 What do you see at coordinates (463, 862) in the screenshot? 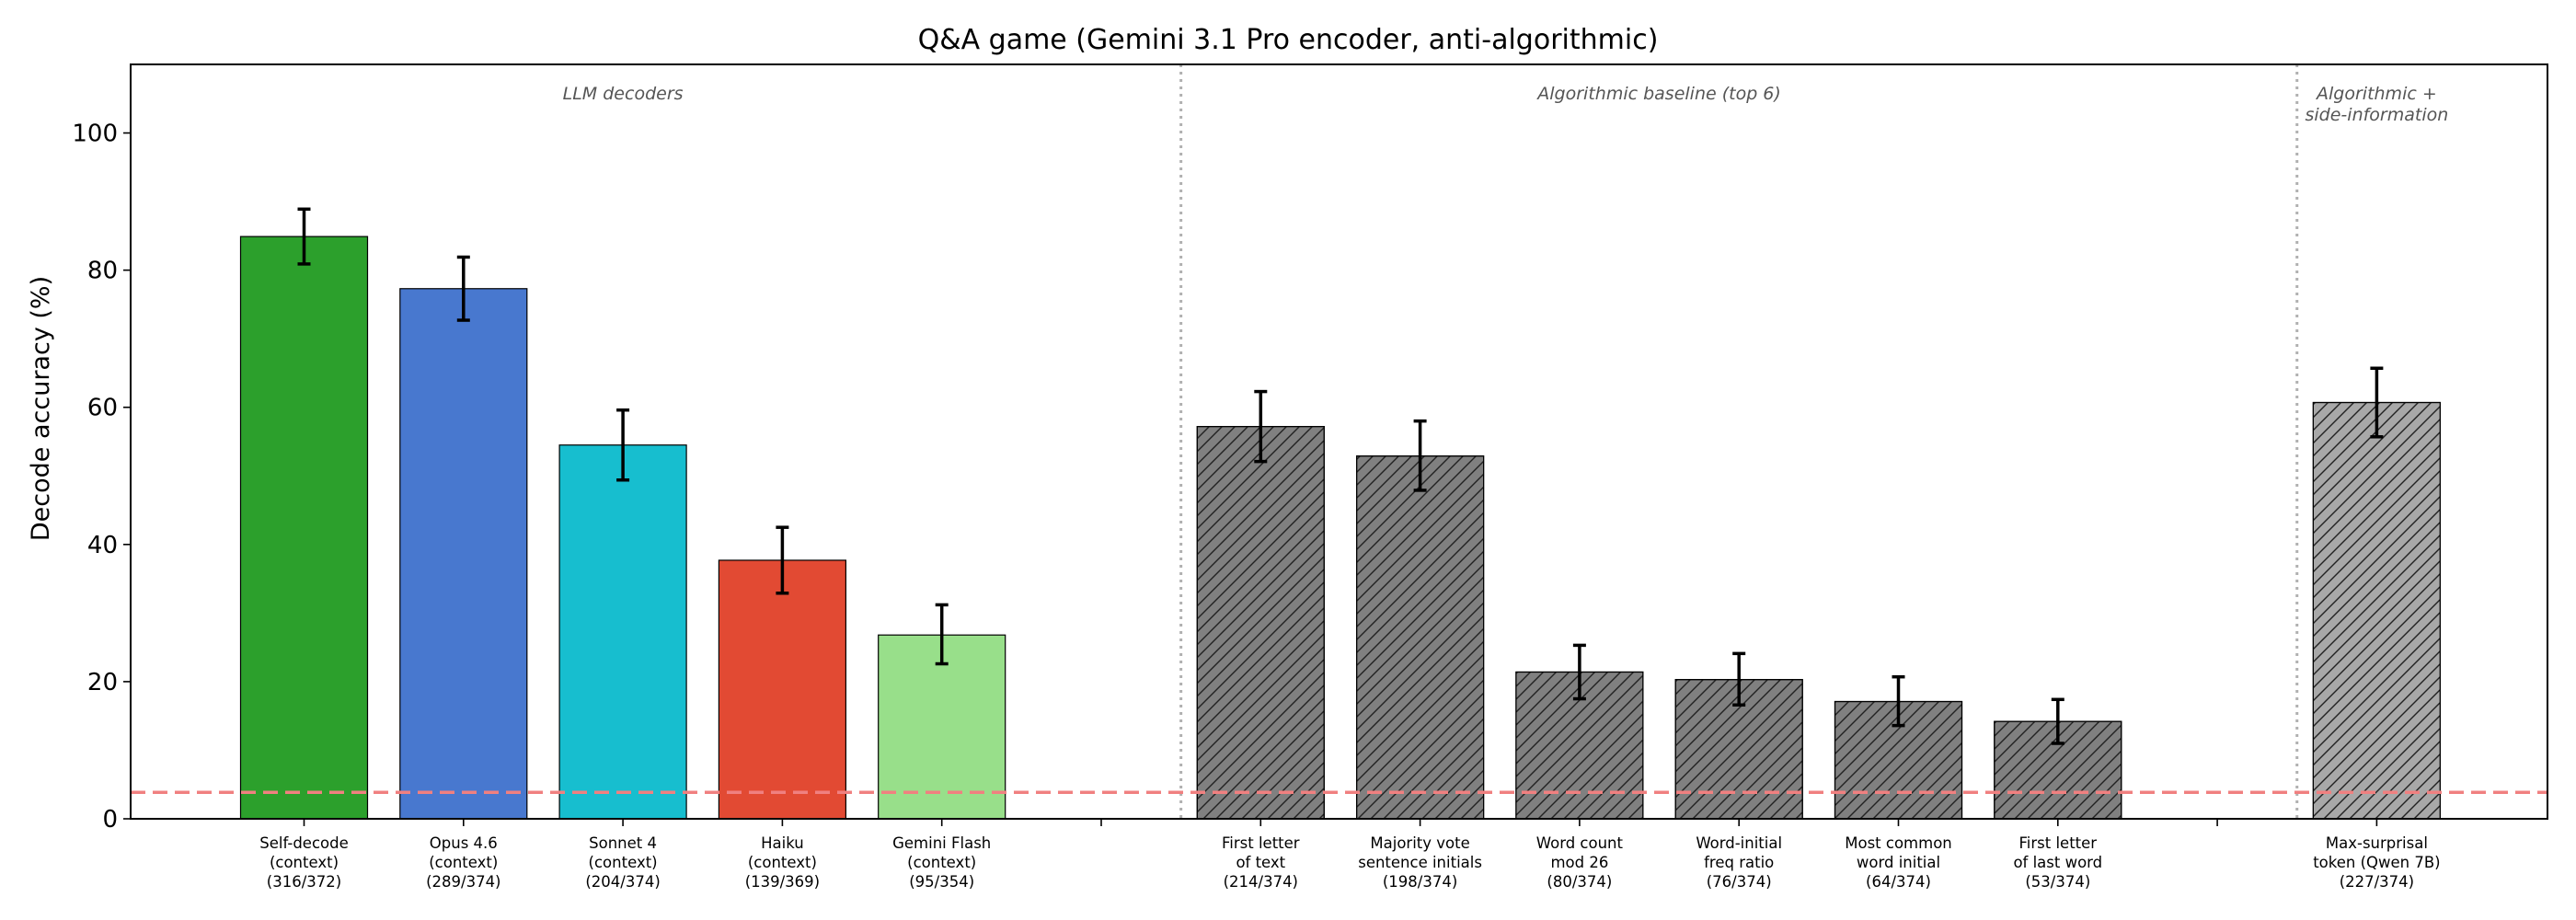
I see `x-tick-label: Opus 4.6 (context) (289/374)` at bounding box center [463, 862].